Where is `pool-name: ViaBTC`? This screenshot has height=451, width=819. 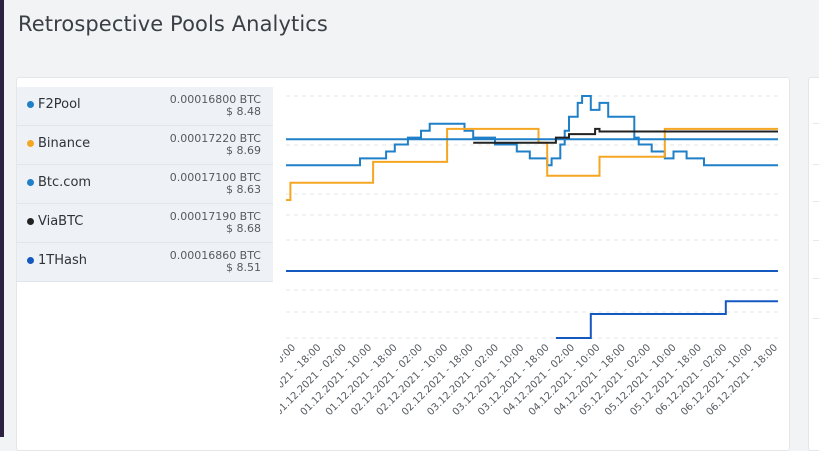
pool-name: ViaBTC is located at coordinates (61, 221).